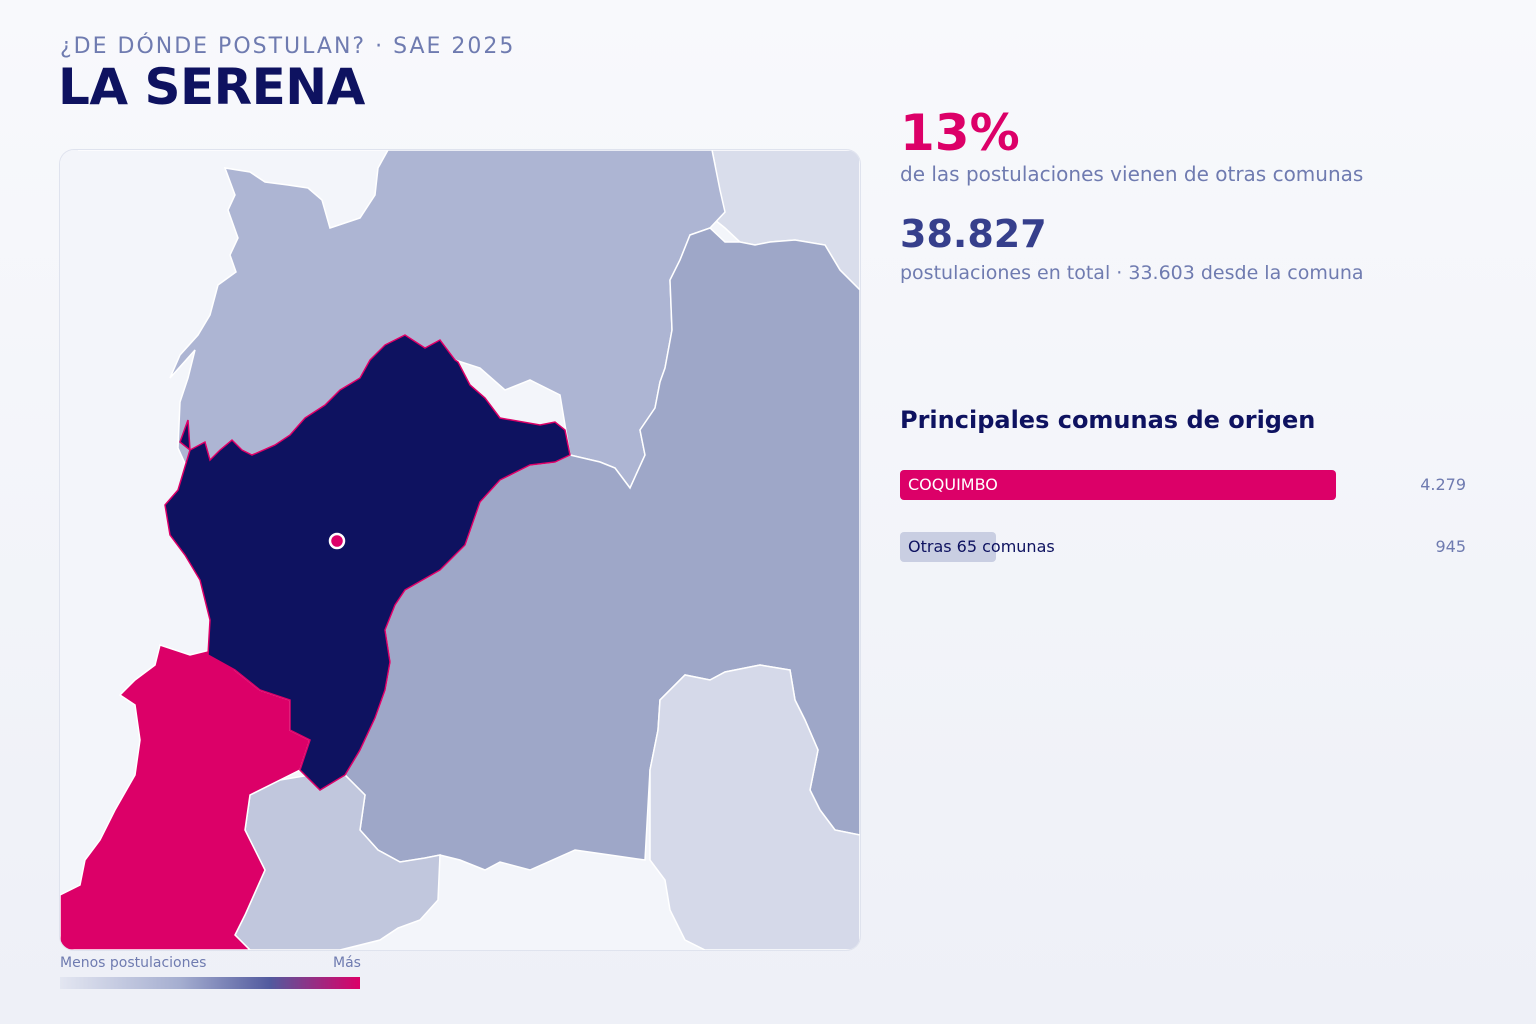 Image resolution: width=1536 pixels, height=1024 pixels. Describe the element at coordinates (133, 963) in the screenshot. I see `legend-min-label: Menos postulaciones` at that location.